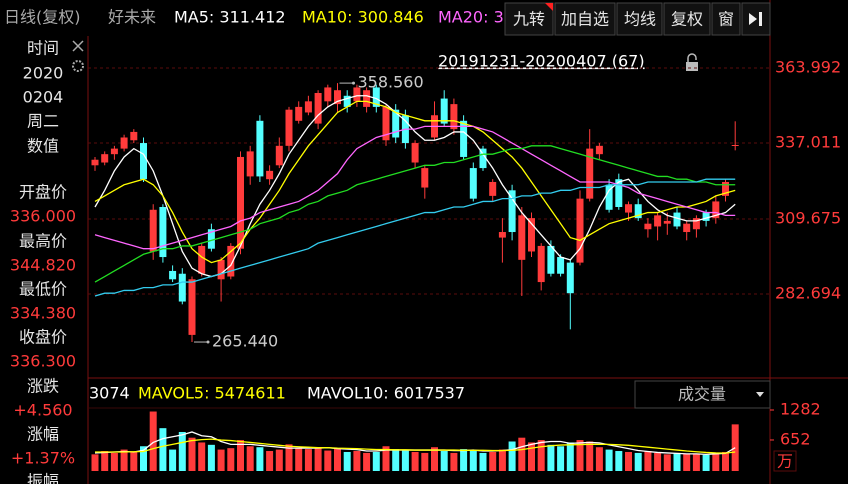 Image resolution: width=848 pixels, height=484 pixels. What do you see at coordinates (43, 97) in the screenshot?
I see `info-value: 0204` at bounding box center [43, 97].